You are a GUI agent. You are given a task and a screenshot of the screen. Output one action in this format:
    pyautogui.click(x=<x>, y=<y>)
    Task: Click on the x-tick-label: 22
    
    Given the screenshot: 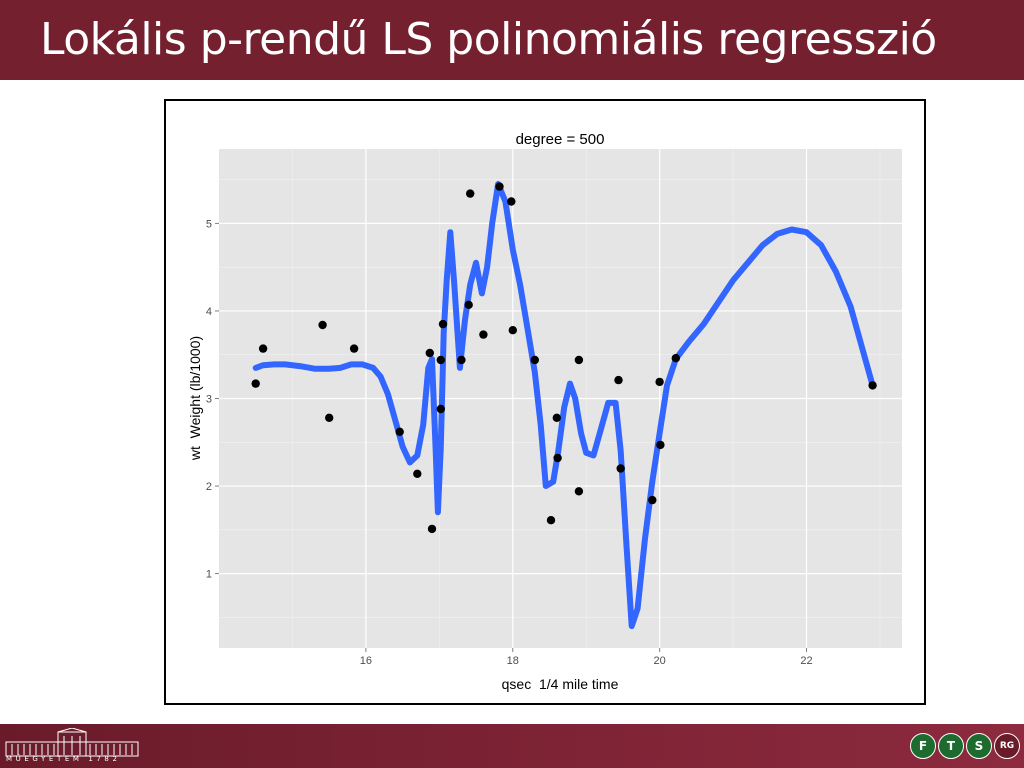 What is the action you would take?
    pyautogui.click(x=806, y=661)
    